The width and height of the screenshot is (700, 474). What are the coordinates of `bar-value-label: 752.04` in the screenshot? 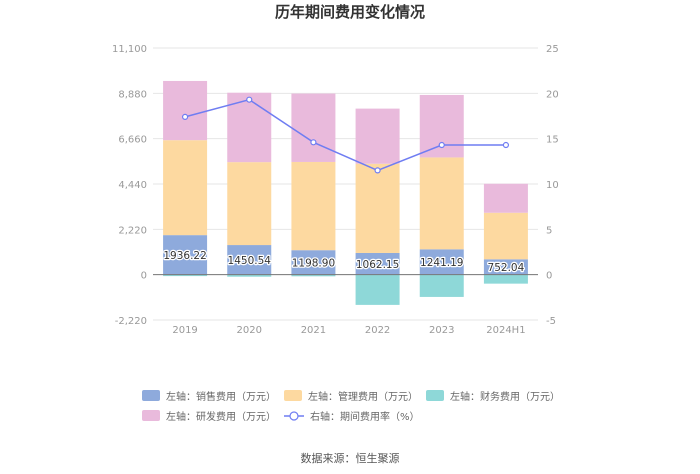 It's located at (506, 268).